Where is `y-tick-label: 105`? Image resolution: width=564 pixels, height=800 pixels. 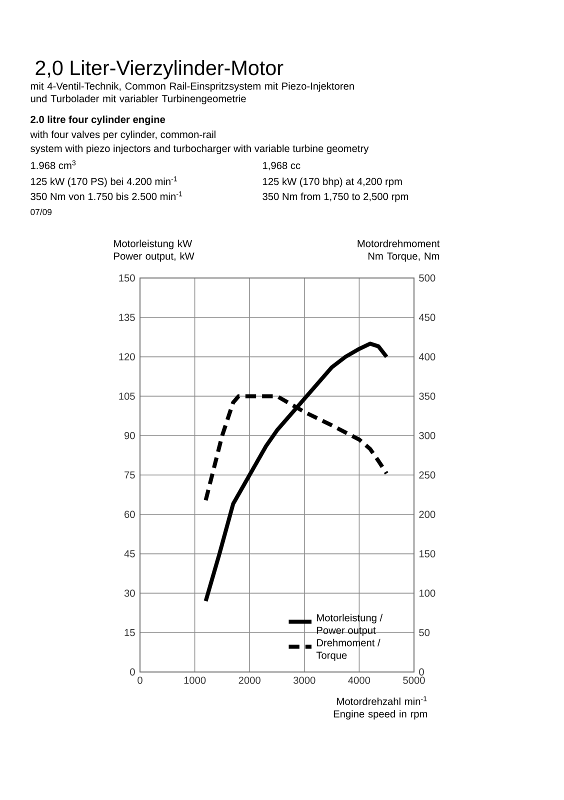 y-tick-label: 105 is located at coordinates (127, 396).